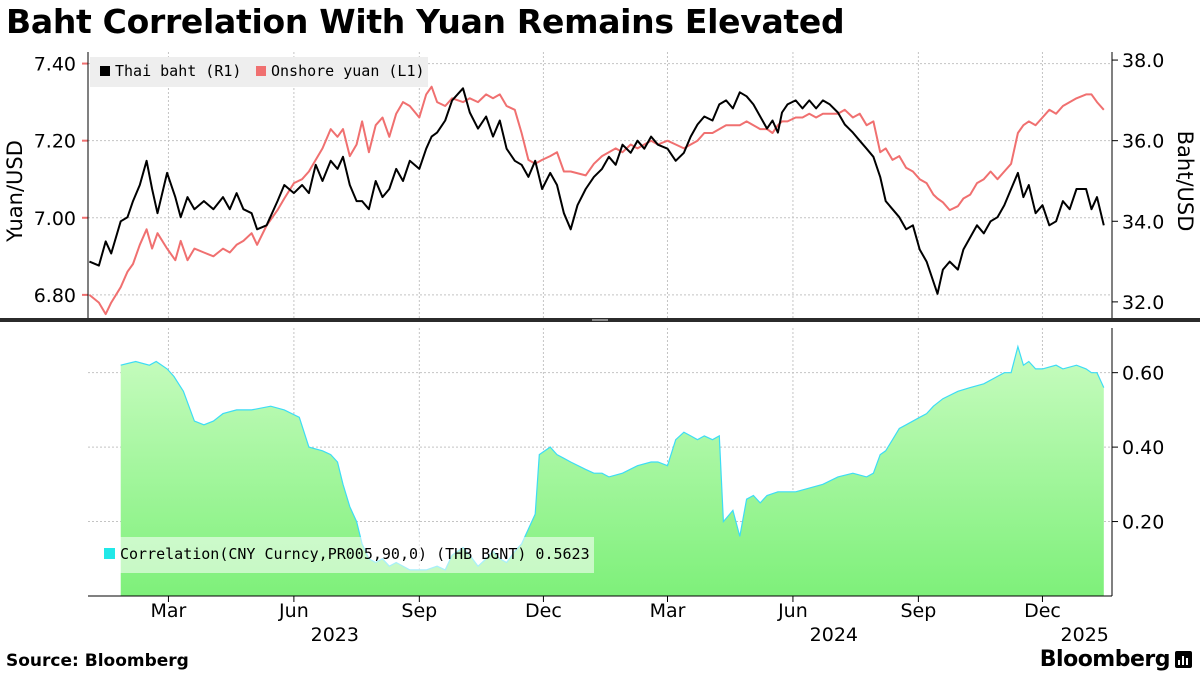 The height and width of the screenshot is (675, 1200). What do you see at coordinates (1143, 222) in the screenshot?
I see `right-tick-label: 34.0` at bounding box center [1143, 222].